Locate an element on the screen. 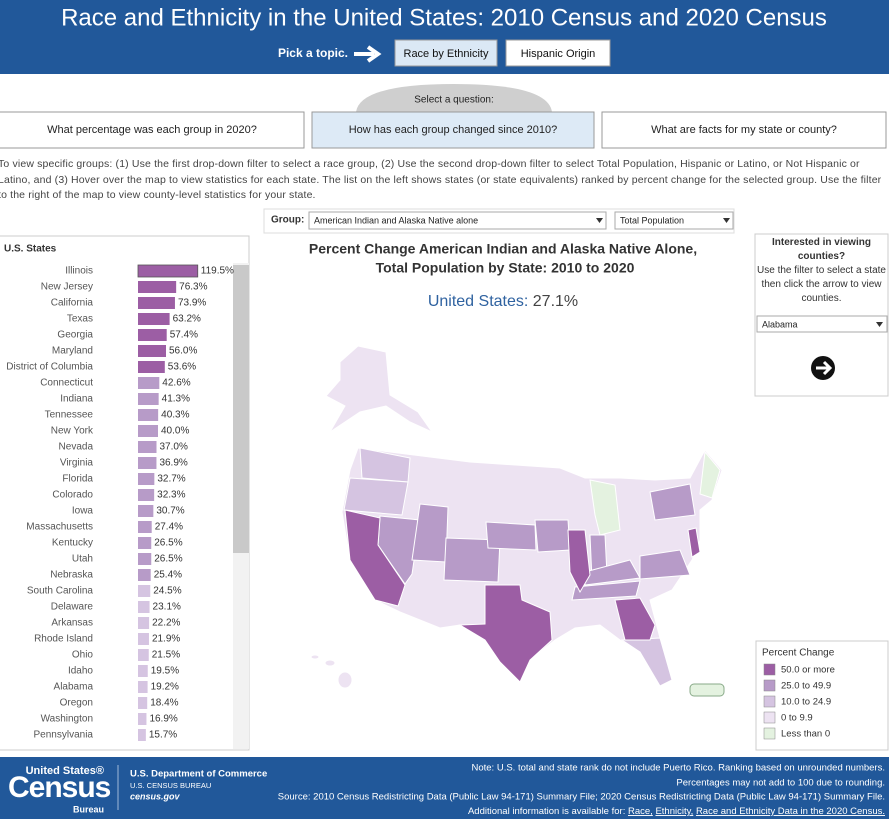  value-label: 37.0% is located at coordinates (174, 447).